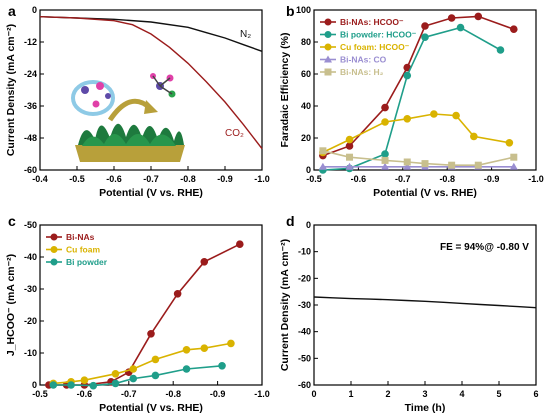 The height and width of the screenshot is (419, 554). I want to click on y-tick-label: -30, so click(304, 305).